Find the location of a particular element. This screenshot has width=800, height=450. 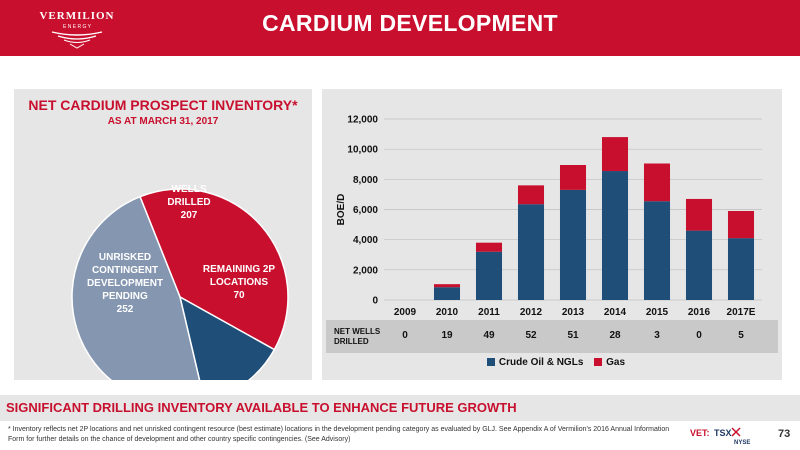

slice-label-line: REMAINING 2P is located at coordinates (239, 269).